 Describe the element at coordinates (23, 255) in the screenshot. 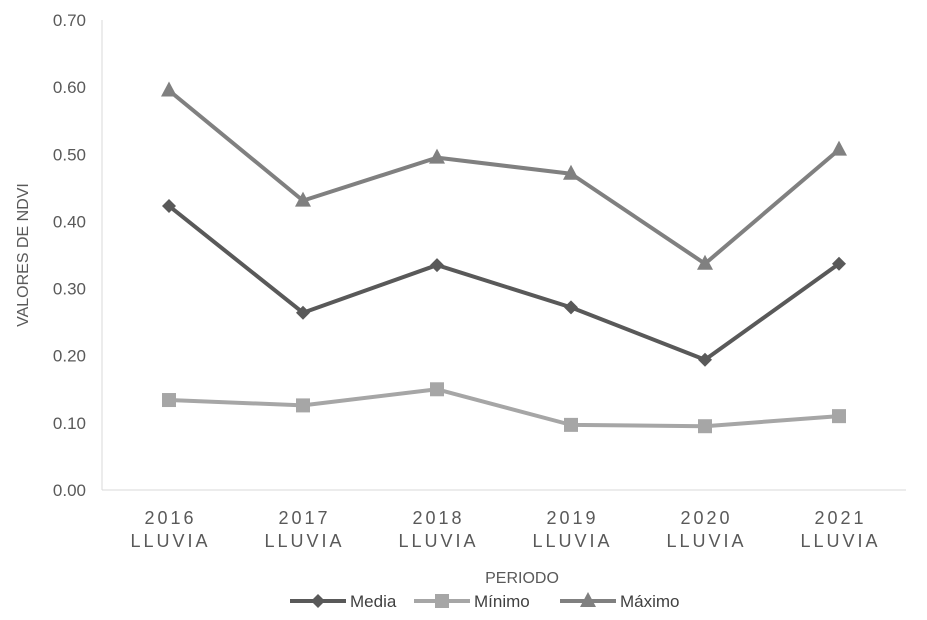

I see `y-axis-title: VALORES DE NDVI` at that location.